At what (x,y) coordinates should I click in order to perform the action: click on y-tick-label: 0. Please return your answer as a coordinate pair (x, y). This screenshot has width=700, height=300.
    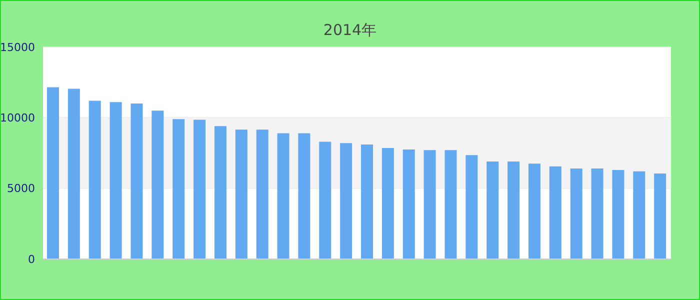
    Looking at the image, I should click on (31, 259).